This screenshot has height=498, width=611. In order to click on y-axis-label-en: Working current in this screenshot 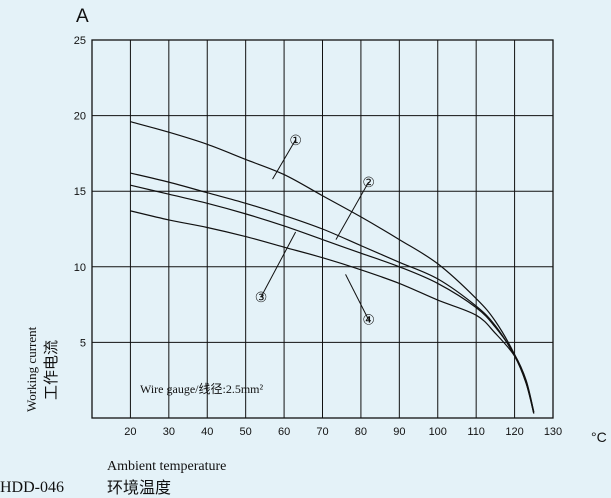, I will do `click(31, 369)`.